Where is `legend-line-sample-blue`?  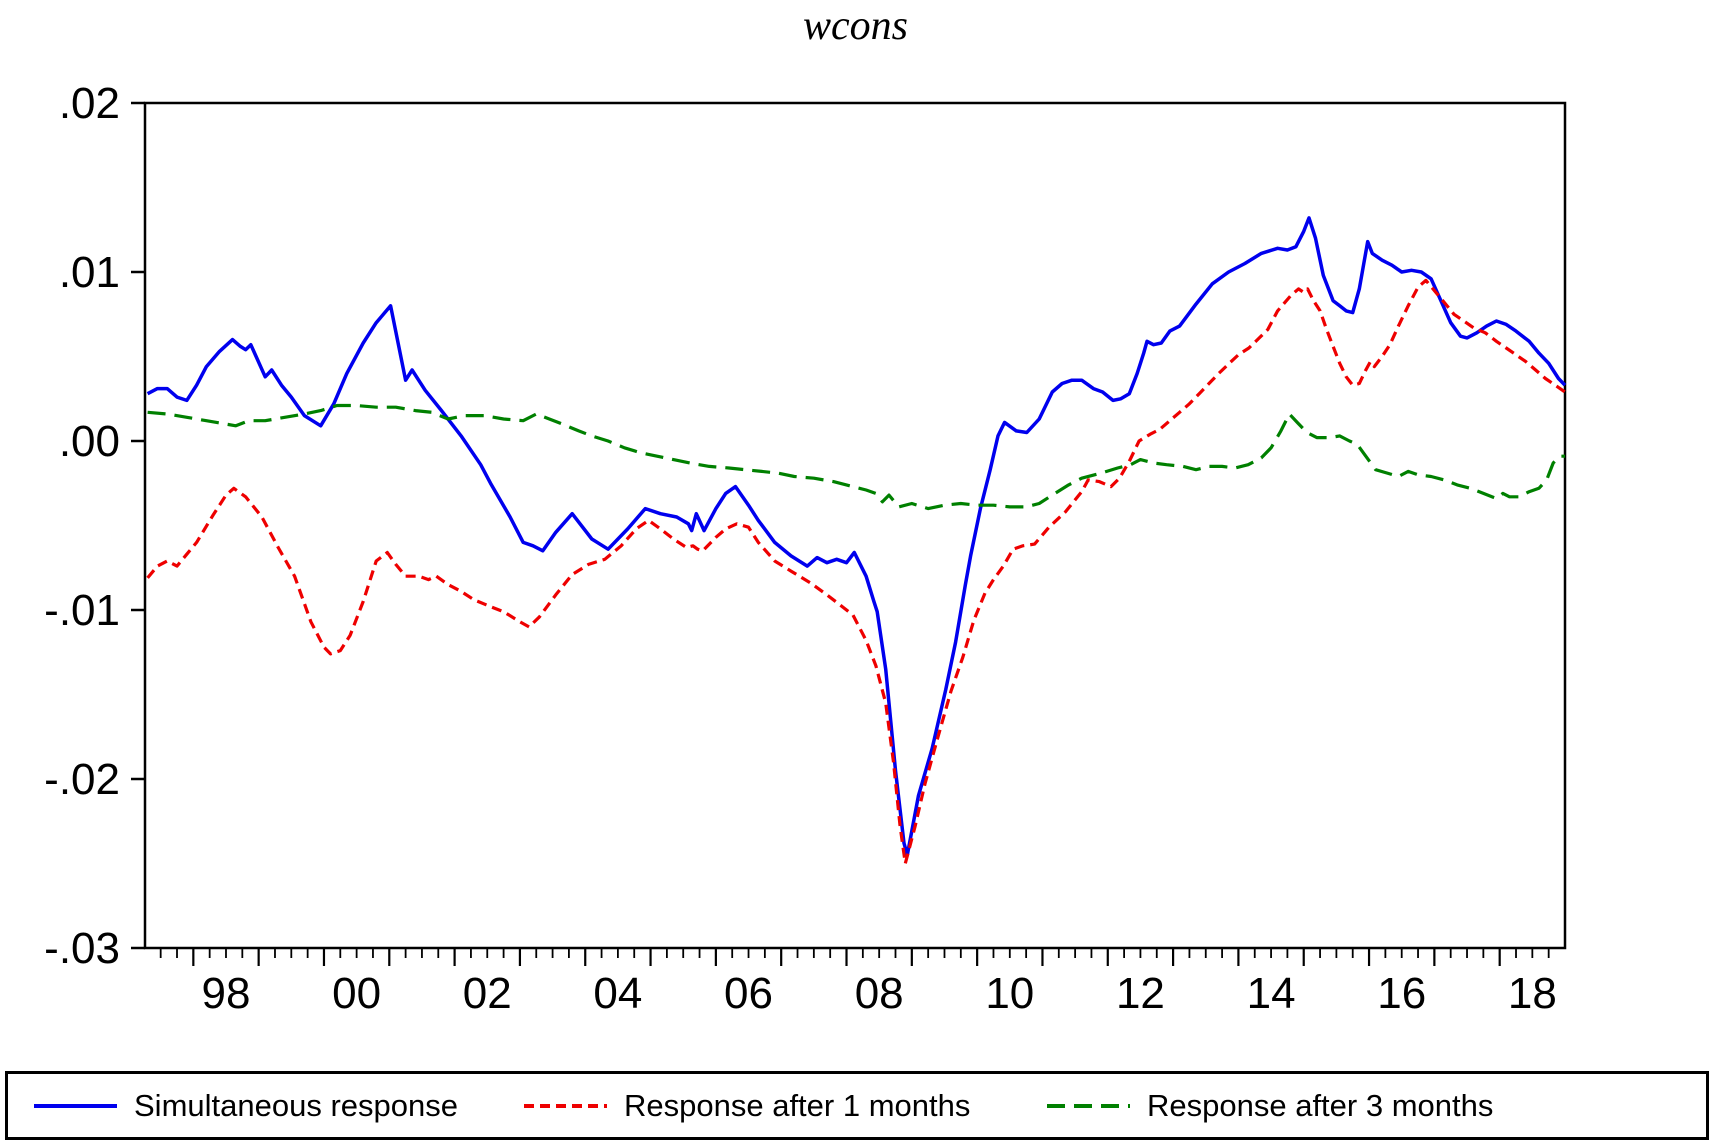 legend-line-sample-blue is located at coordinates (75, 1105).